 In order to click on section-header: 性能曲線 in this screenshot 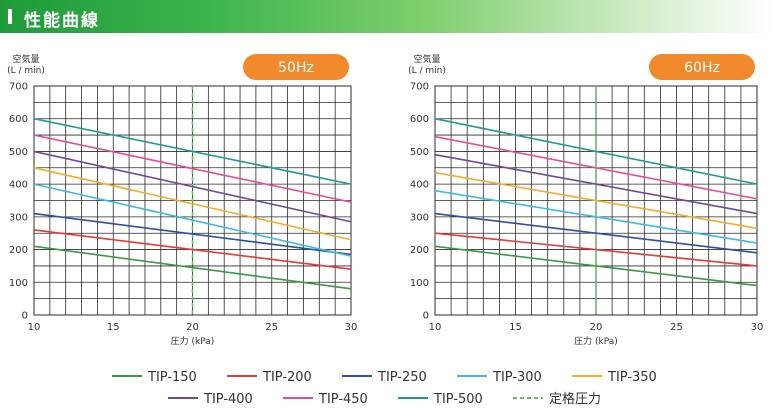, I will do `click(388, 16)`.